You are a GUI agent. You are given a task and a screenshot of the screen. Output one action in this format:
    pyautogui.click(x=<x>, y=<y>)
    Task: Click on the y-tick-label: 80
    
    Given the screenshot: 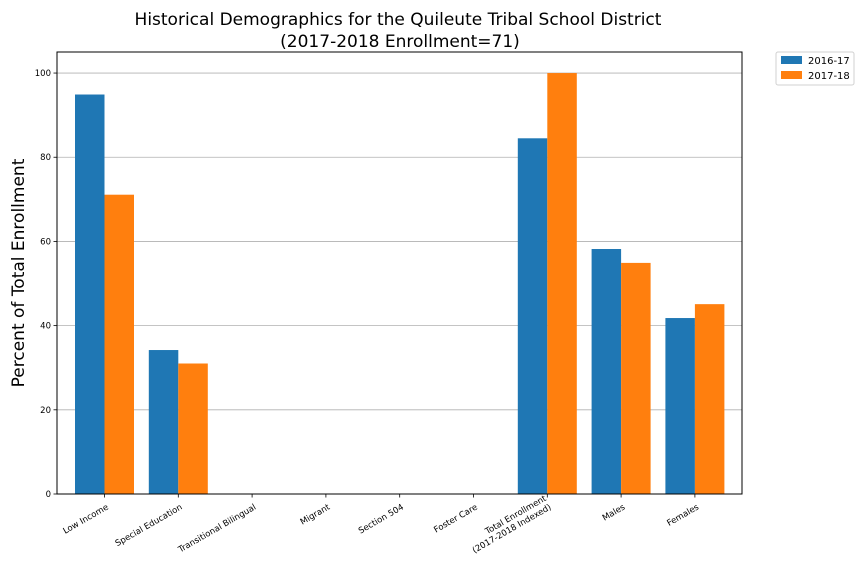 What is the action you would take?
    pyautogui.click(x=45, y=158)
    